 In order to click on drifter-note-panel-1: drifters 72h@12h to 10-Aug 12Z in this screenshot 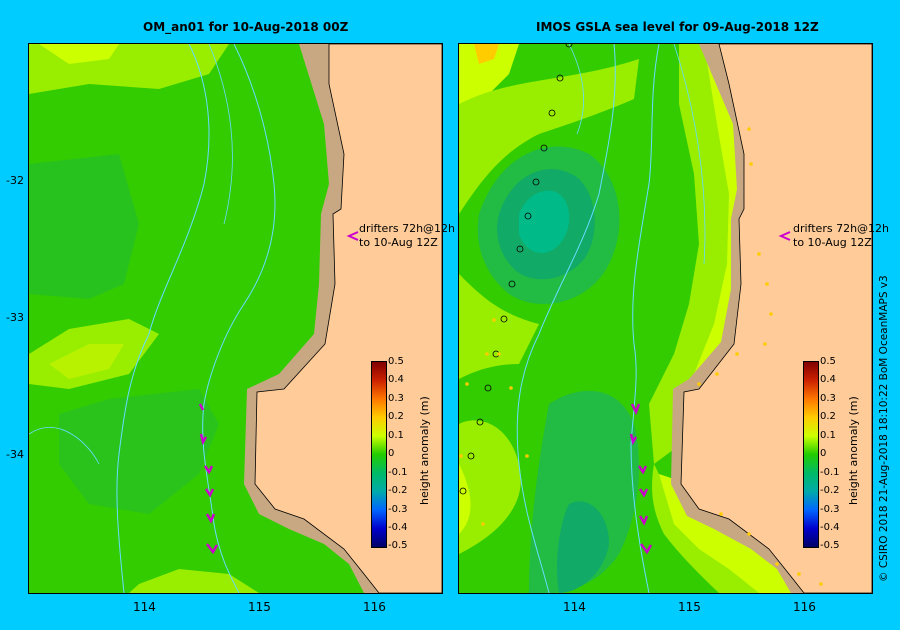, I will do `click(407, 236)`.